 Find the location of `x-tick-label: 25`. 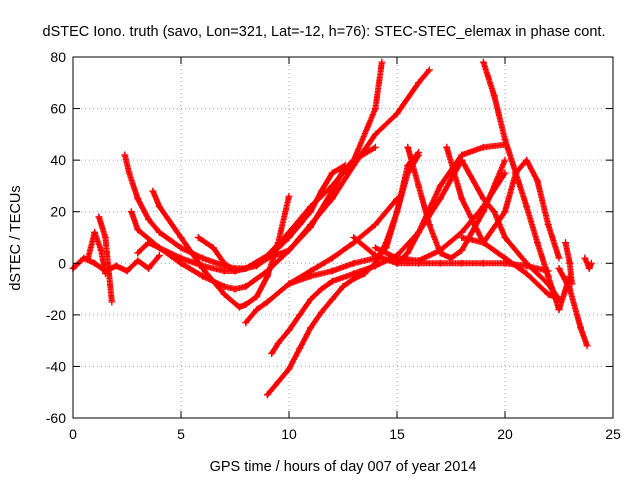

x-tick-label: 25 is located at coordinates (613, 434).